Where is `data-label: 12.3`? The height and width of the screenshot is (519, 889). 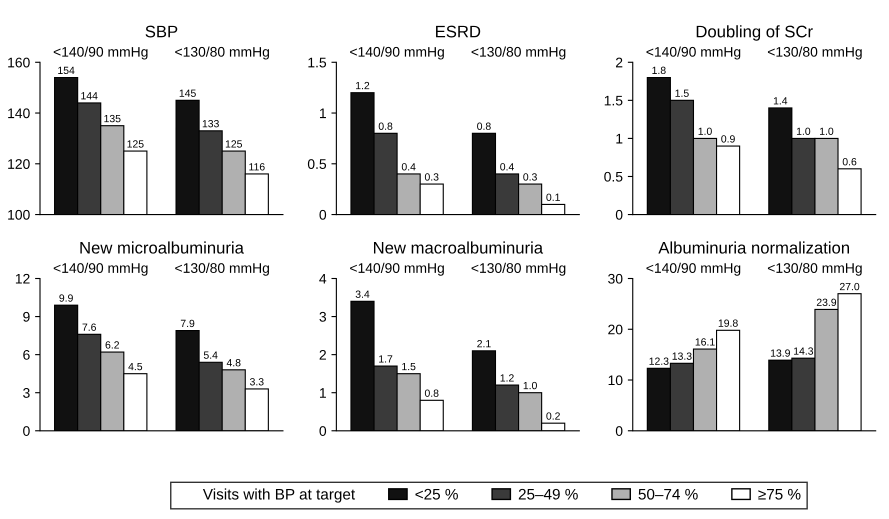
data-label: 12.3 is located at coordinates (659, 361).